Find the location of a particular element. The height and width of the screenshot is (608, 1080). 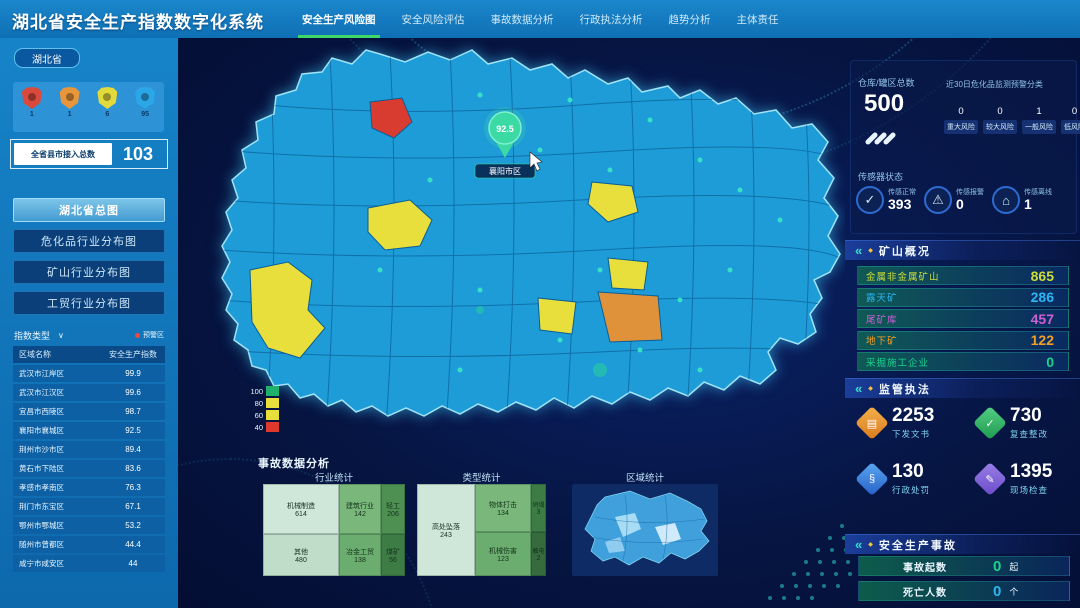

table-row: 随州市曾都区 44.4 is located at coordinates (89, 544).